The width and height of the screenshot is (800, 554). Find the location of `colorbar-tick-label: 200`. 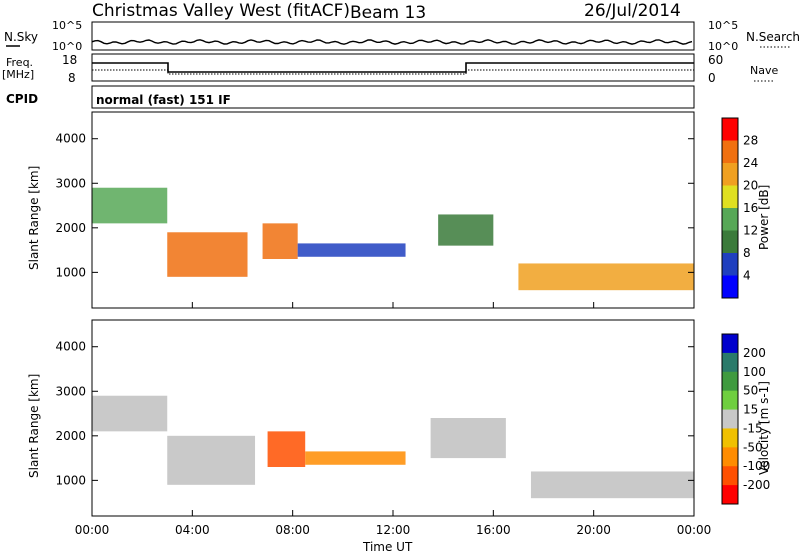

colorbar-tick-label: 200 is located at coordinates (754, 353).